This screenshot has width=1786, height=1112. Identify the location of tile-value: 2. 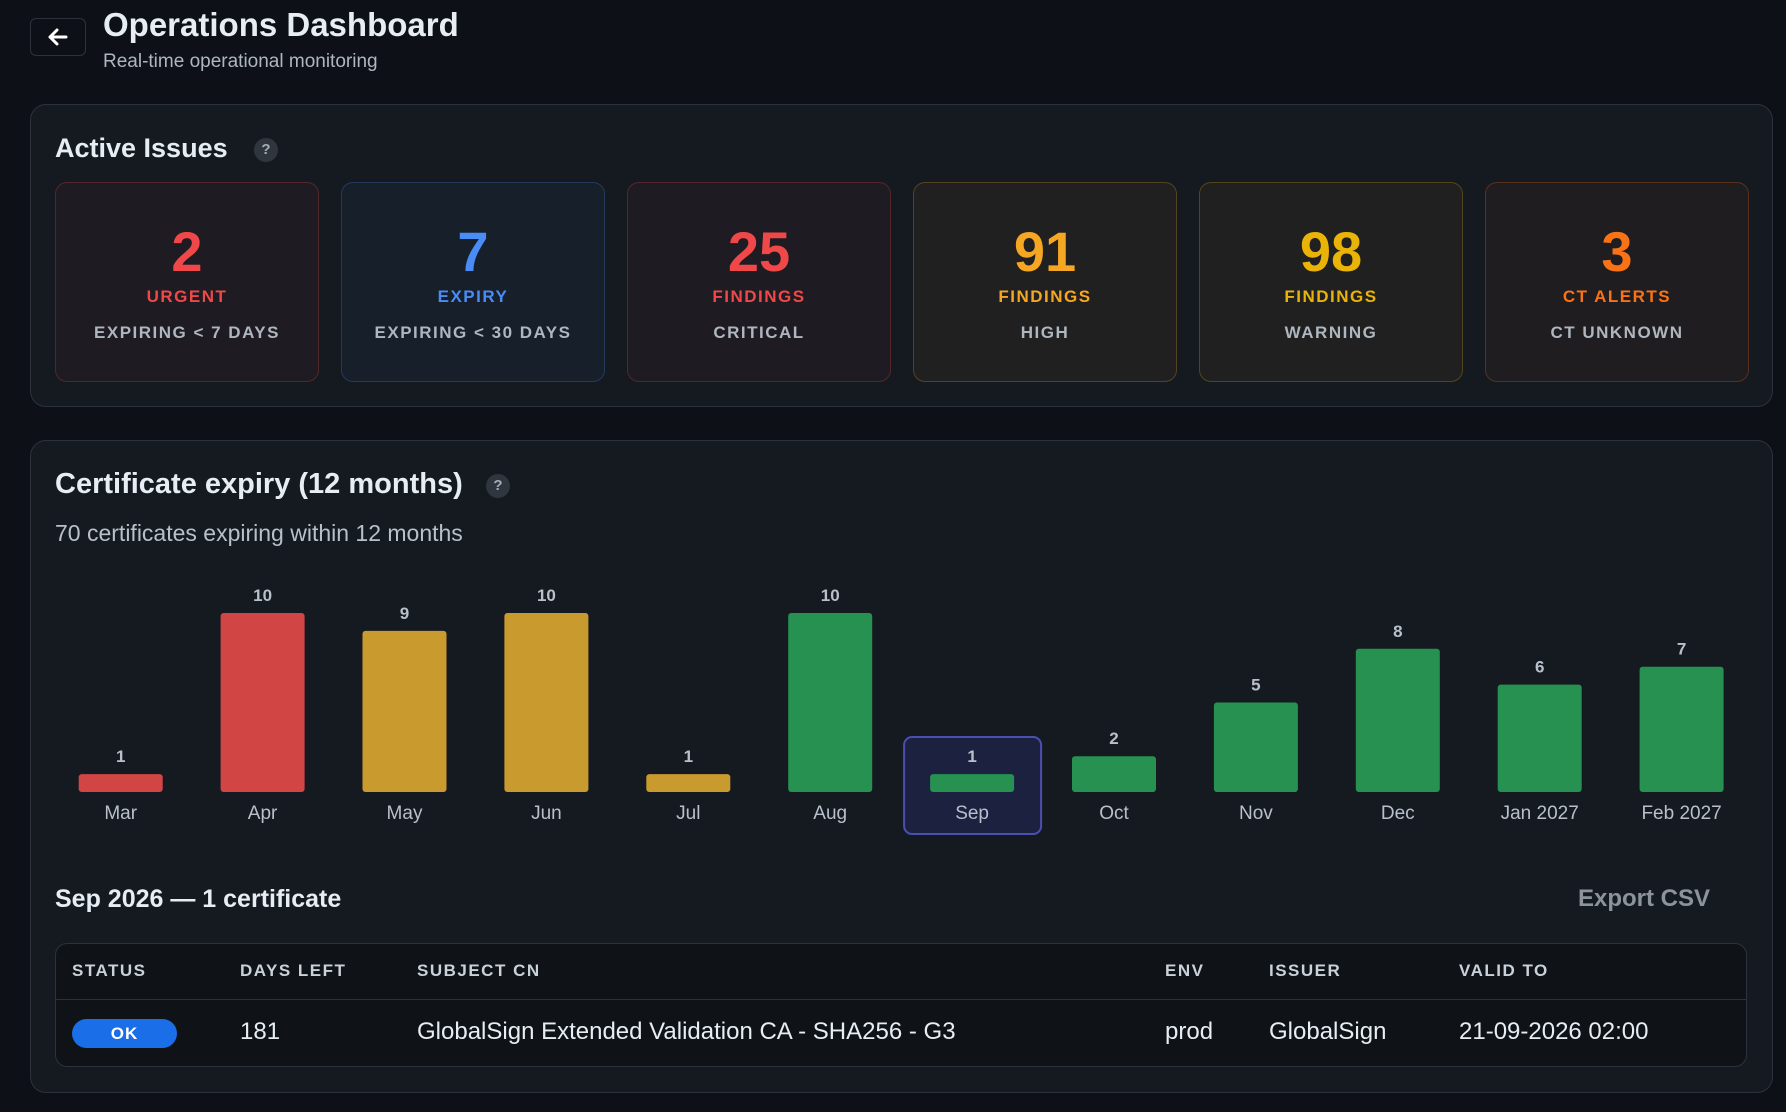
(187, 251).